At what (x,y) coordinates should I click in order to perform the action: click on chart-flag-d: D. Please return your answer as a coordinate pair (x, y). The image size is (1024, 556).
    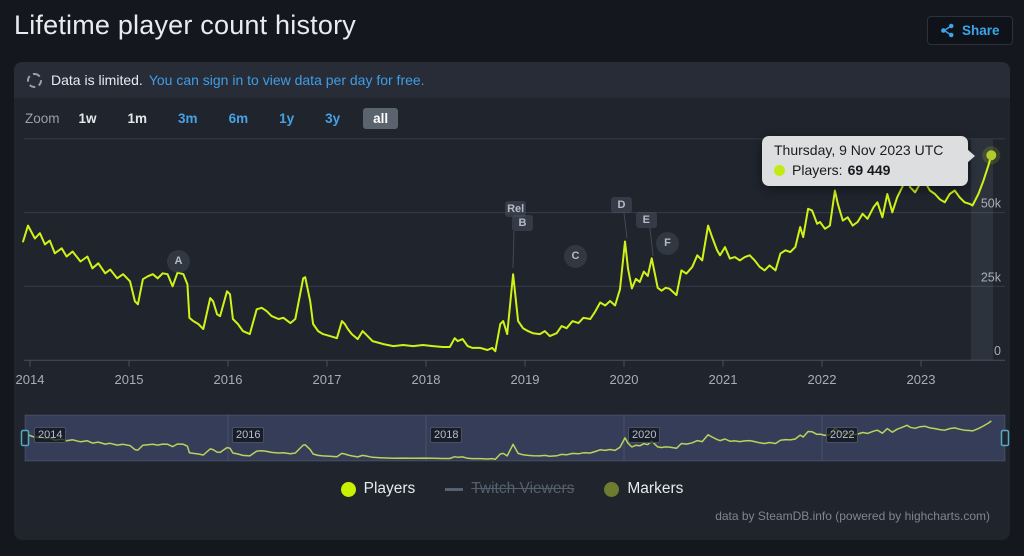
    Looking at the image, I should click on (621, 205).